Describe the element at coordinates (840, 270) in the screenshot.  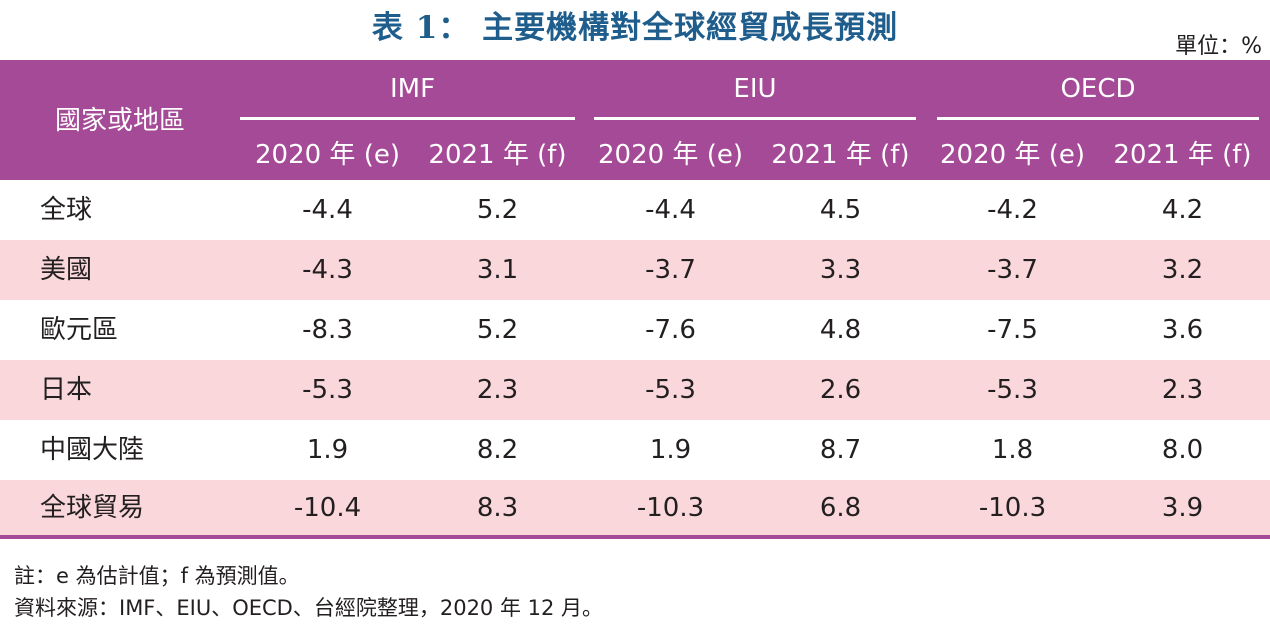
I see `value-cell: 3.3` at that location.